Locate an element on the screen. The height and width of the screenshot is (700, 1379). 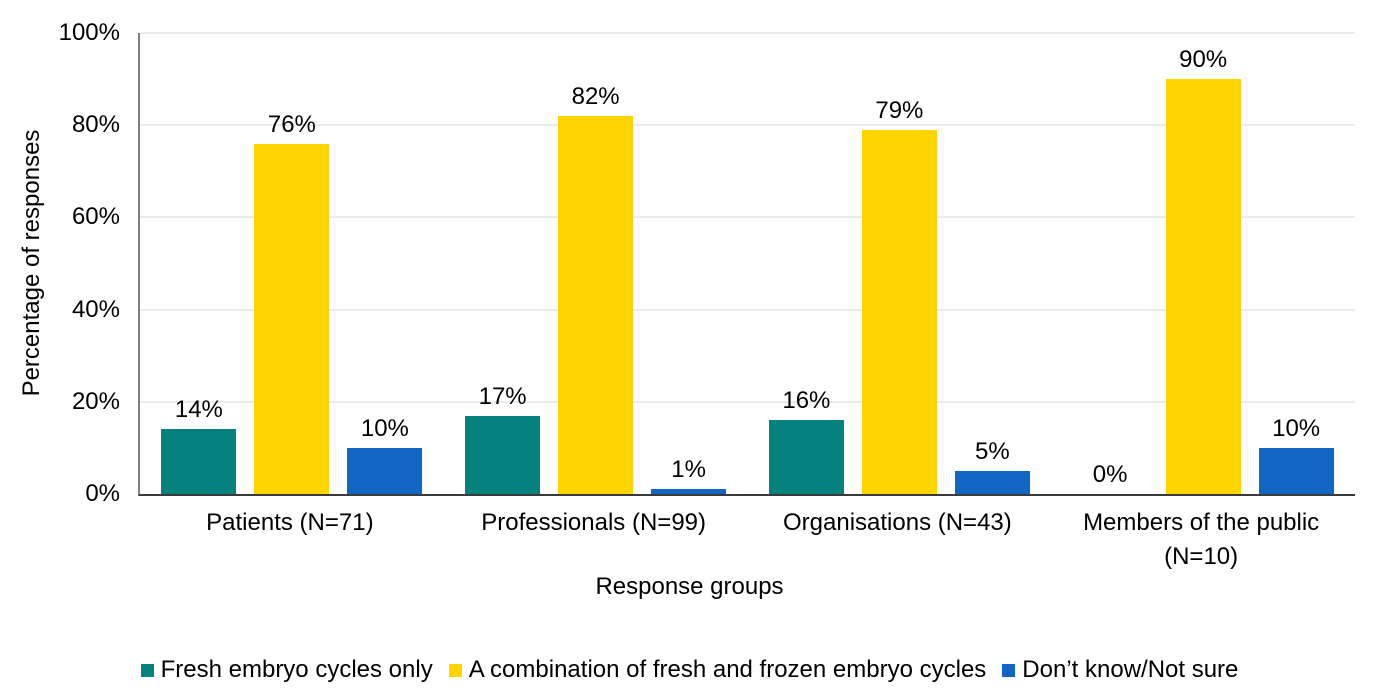
bar-fresh-embryo-cycles-only: 17% is located at coordinates (503, 438).